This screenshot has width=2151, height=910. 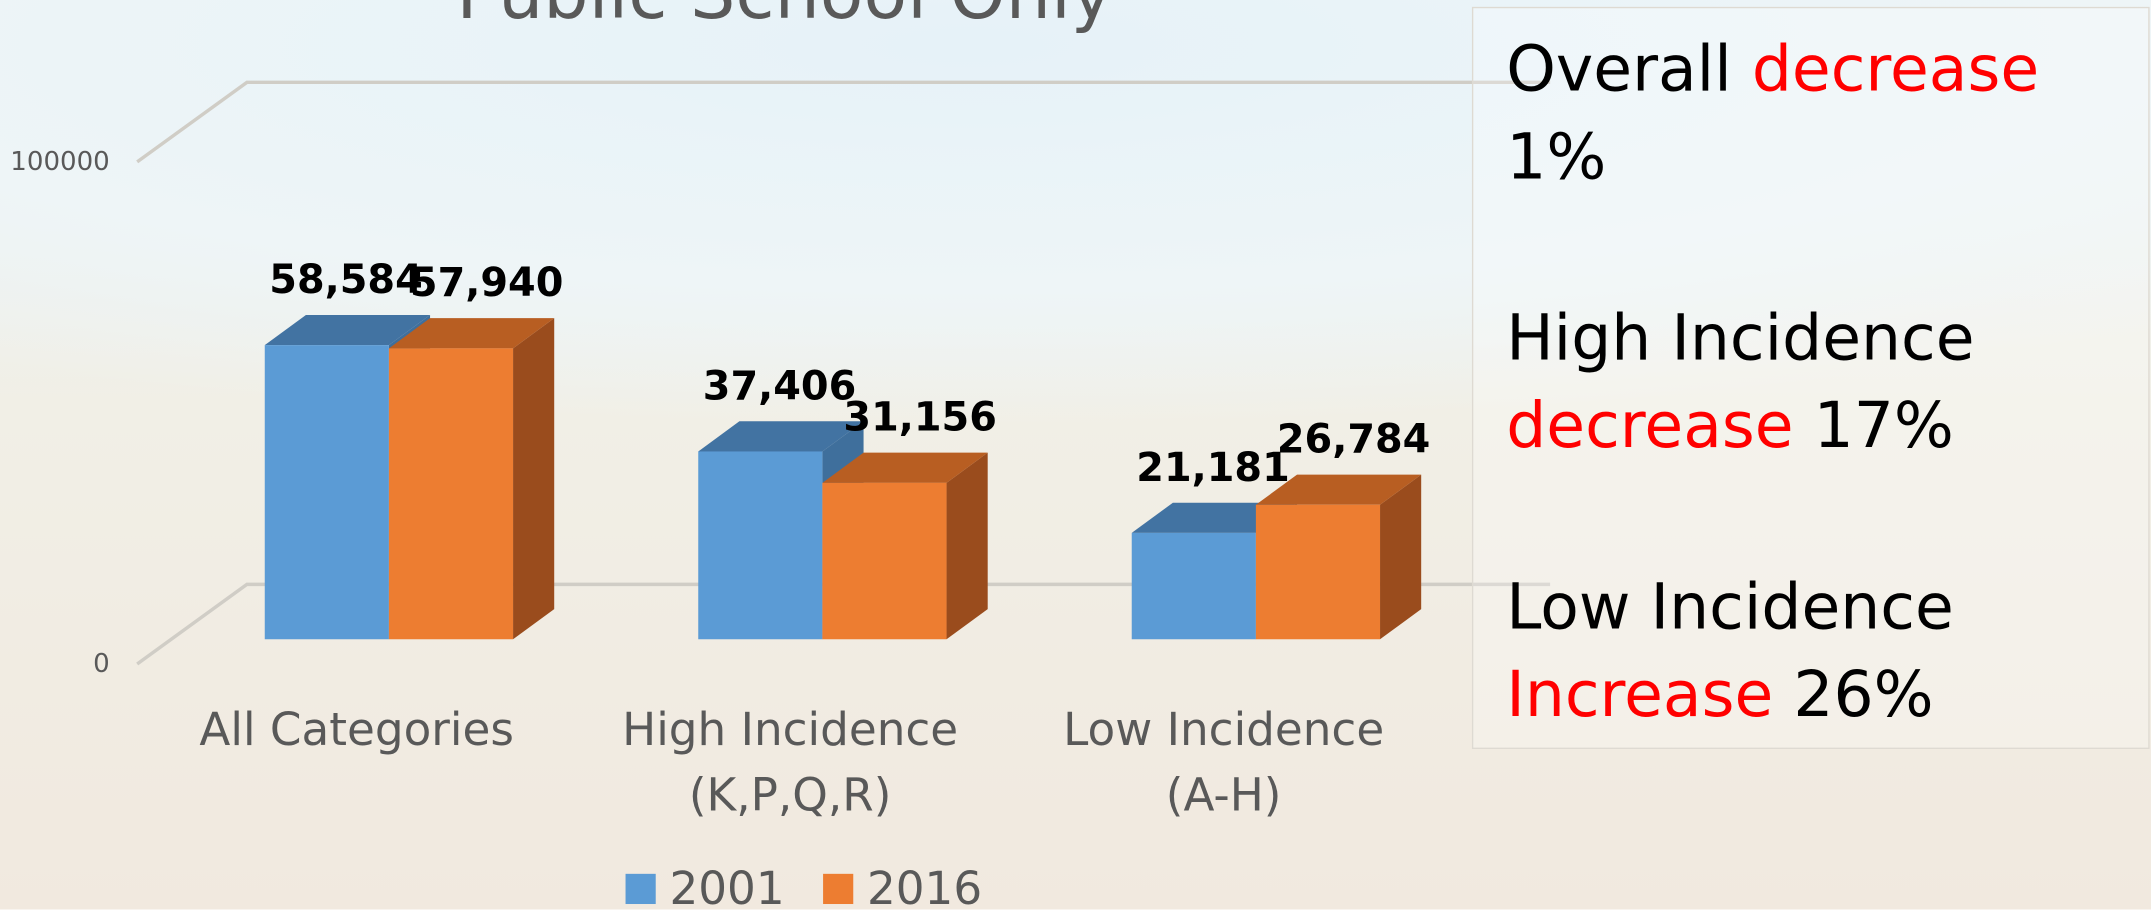 What do you see at coordinates (1640, 694) in the screenshot?
I see `annotation-highlight: Increase` at bounding box center [1640, 694].